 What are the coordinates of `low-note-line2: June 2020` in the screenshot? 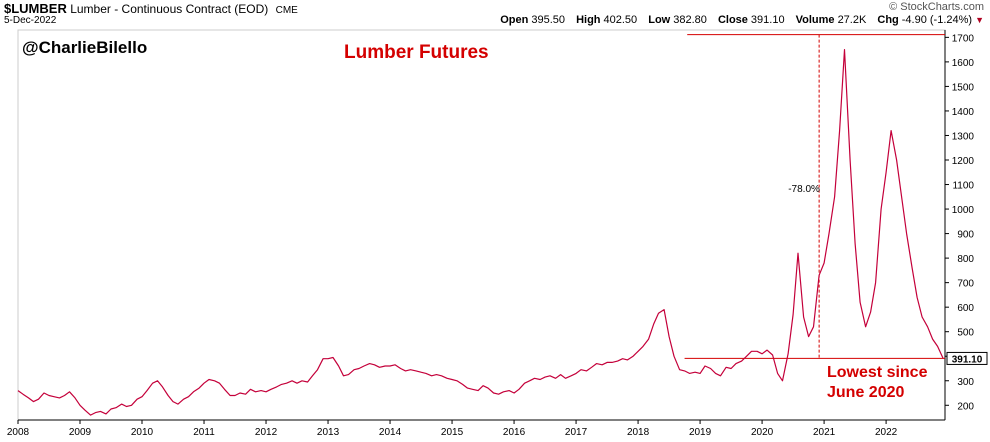 It's located at (866, 392).